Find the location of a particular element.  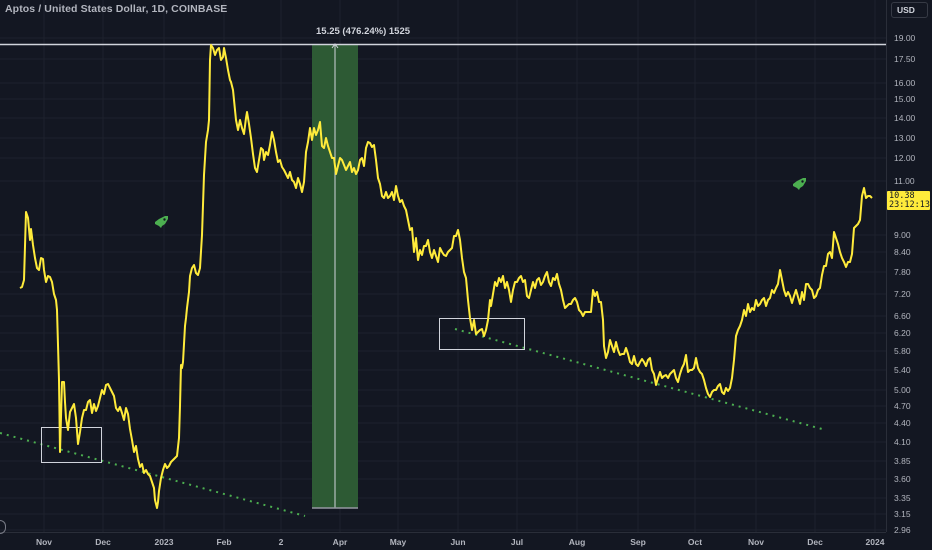

x-tick: May is located at coordinates (398, 542).